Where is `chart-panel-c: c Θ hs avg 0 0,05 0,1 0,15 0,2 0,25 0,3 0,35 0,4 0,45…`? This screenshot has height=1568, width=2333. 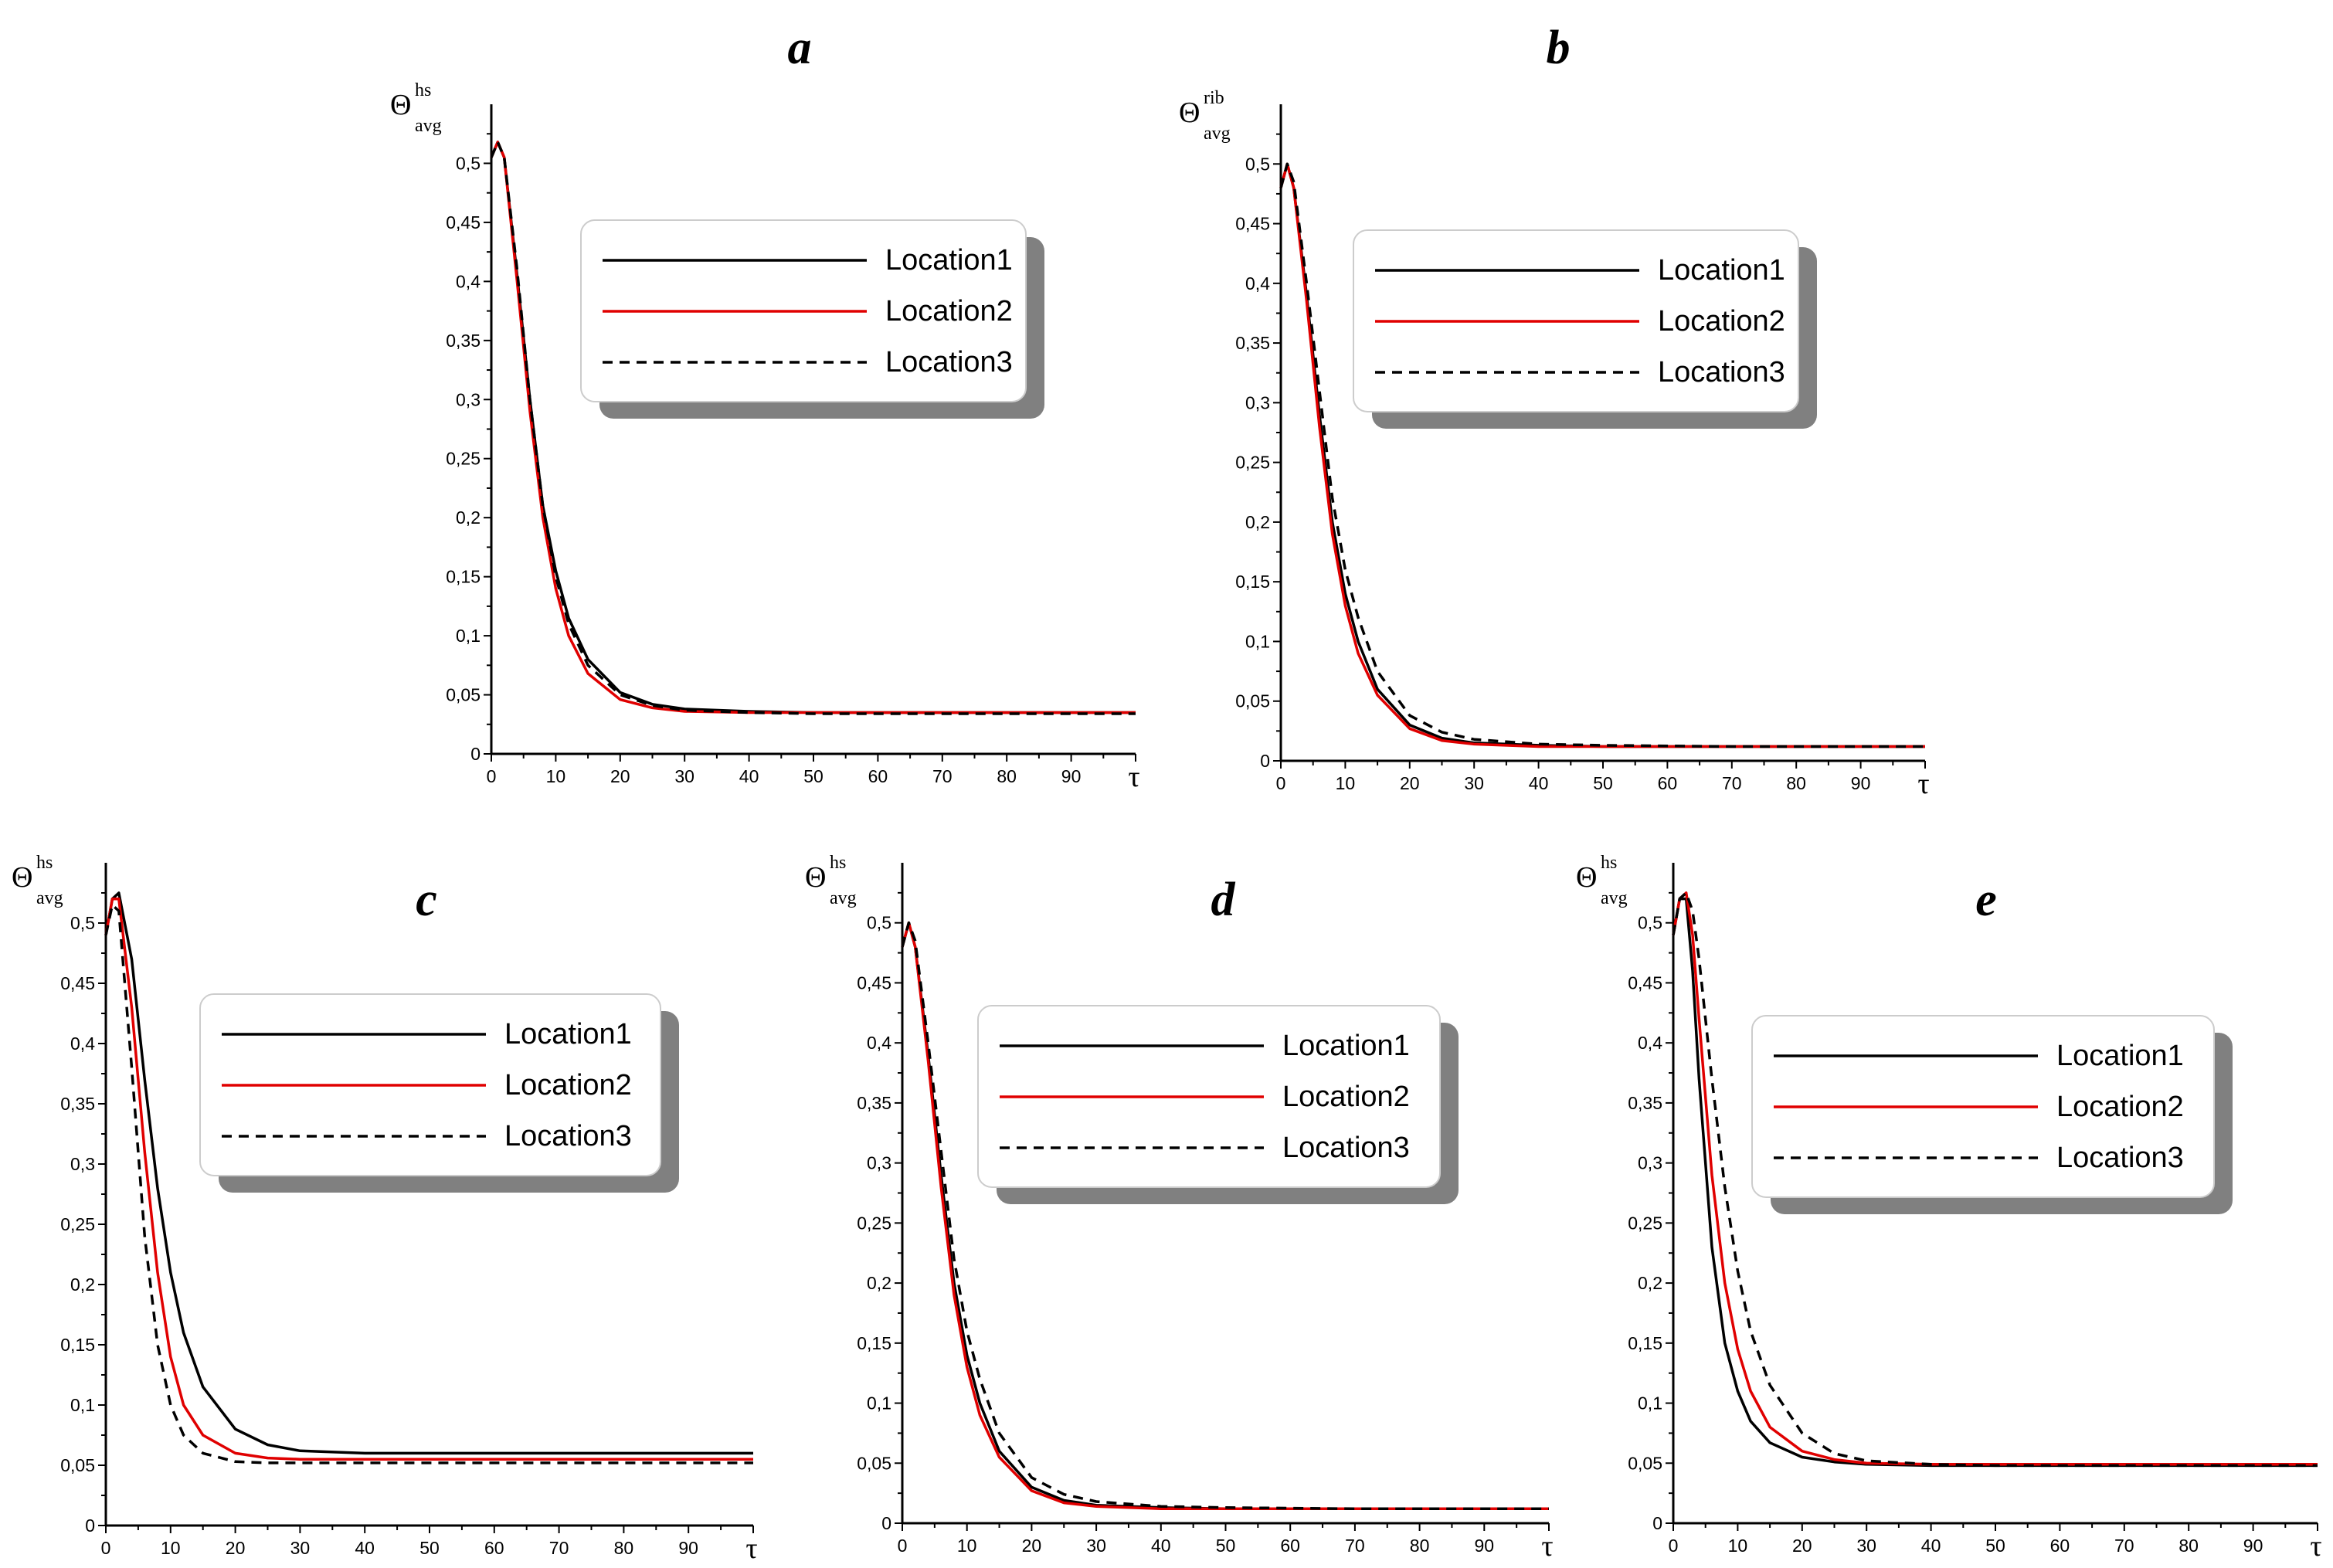
chart-panel-c: c Θ hs avg 0 0,05 0,1 0,15 0,2 0,25 0,3 0,35 0,4 0,45… is located at coordinates (385, 1209).